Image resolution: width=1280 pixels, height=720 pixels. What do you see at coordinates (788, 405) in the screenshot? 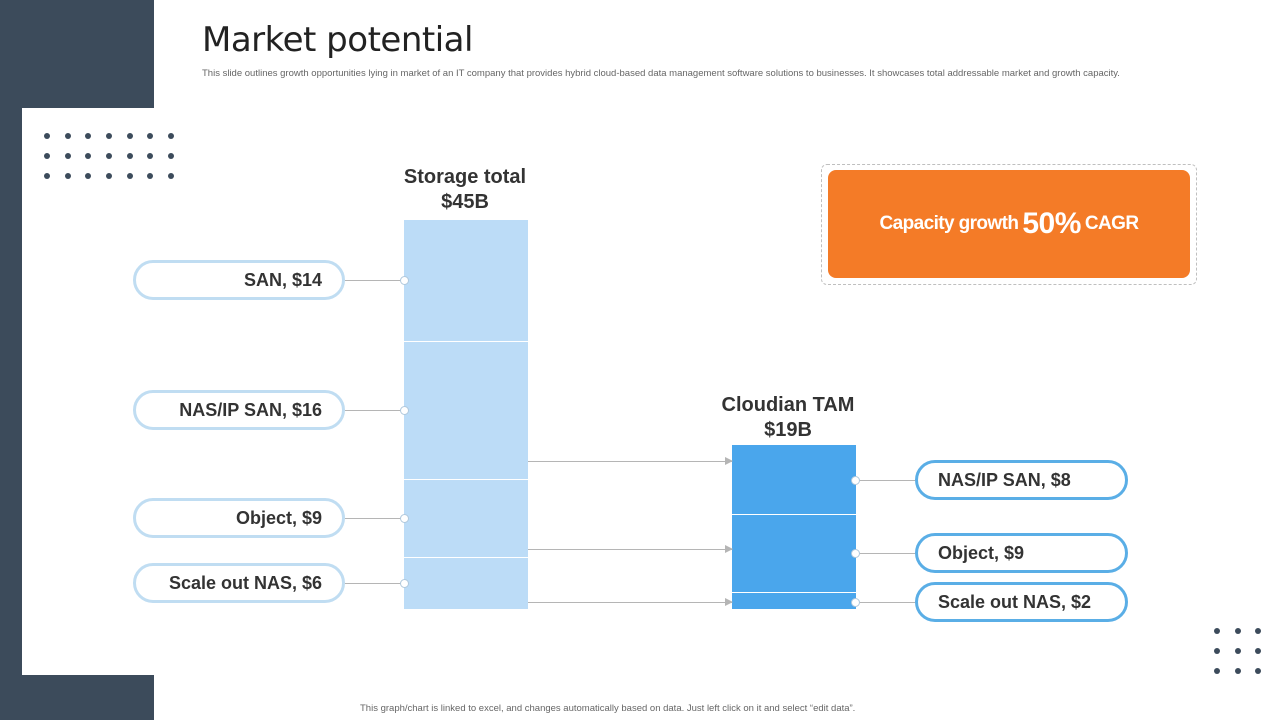
I see `cloudian-tam-label-line1: Cloudian TAM` at bounding box center [788, 405].